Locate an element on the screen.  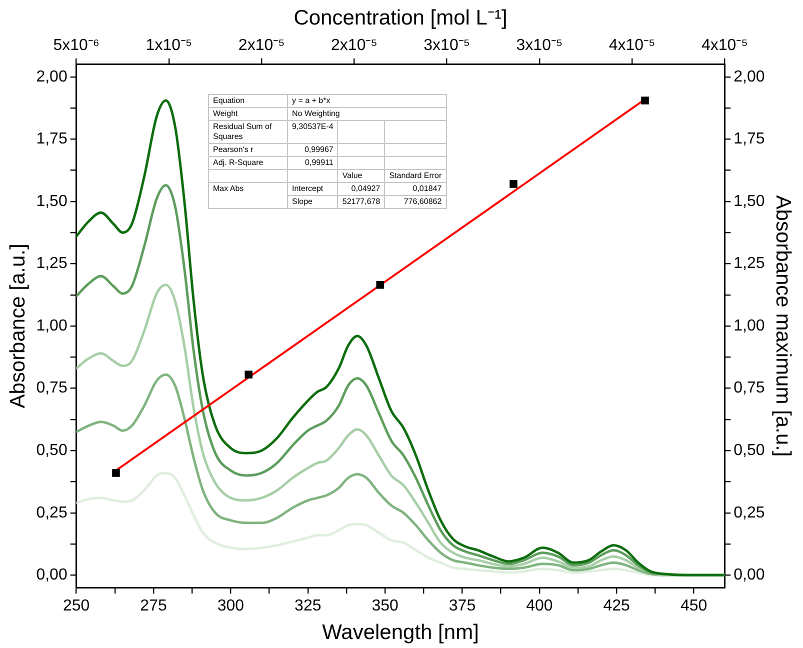
annotation: 0,99967 is located at coordinates (313, 150).